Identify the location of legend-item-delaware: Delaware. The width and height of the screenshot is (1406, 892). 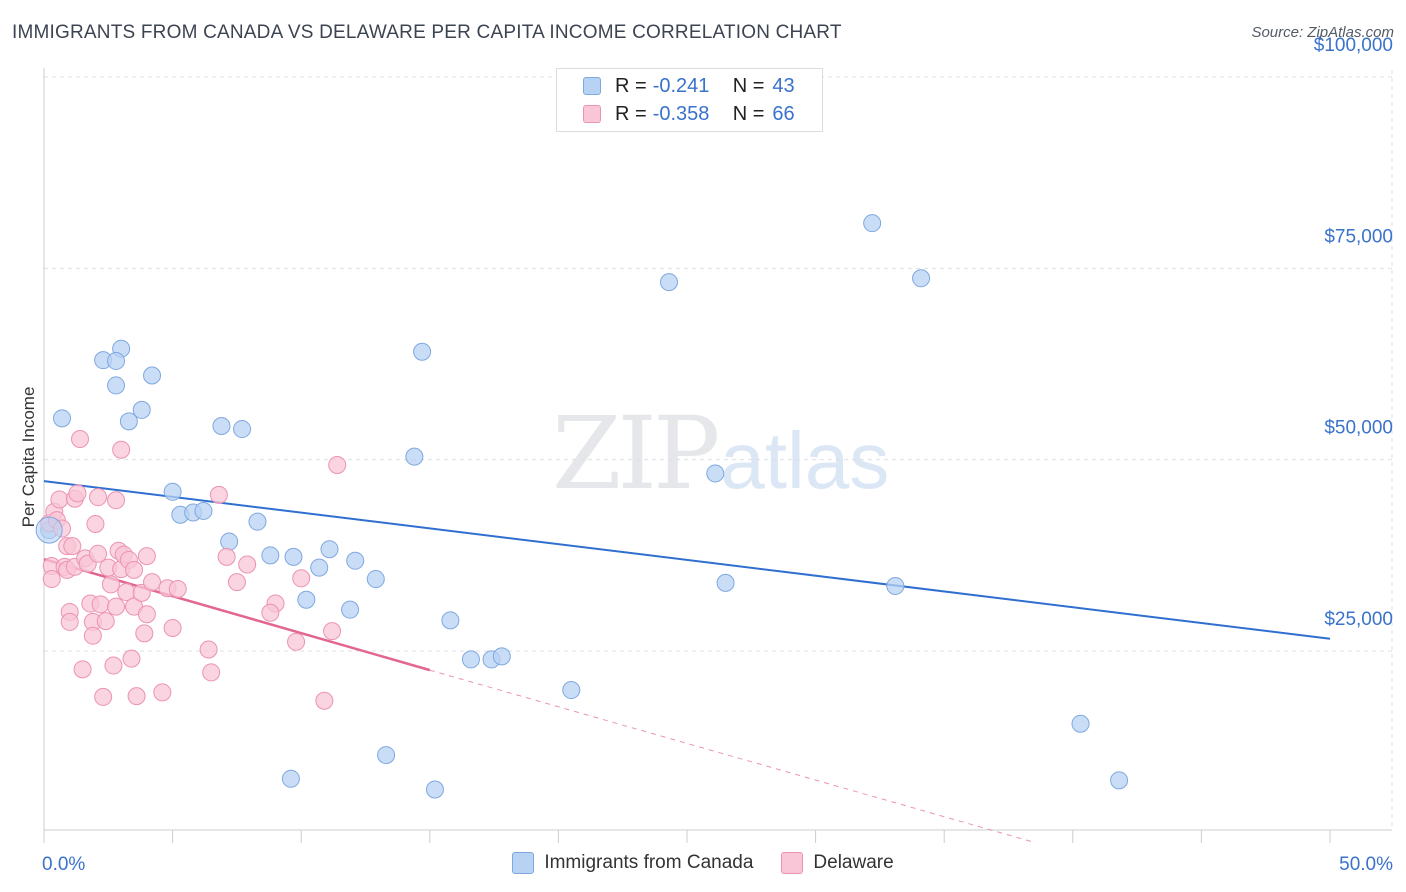
(837, 863).